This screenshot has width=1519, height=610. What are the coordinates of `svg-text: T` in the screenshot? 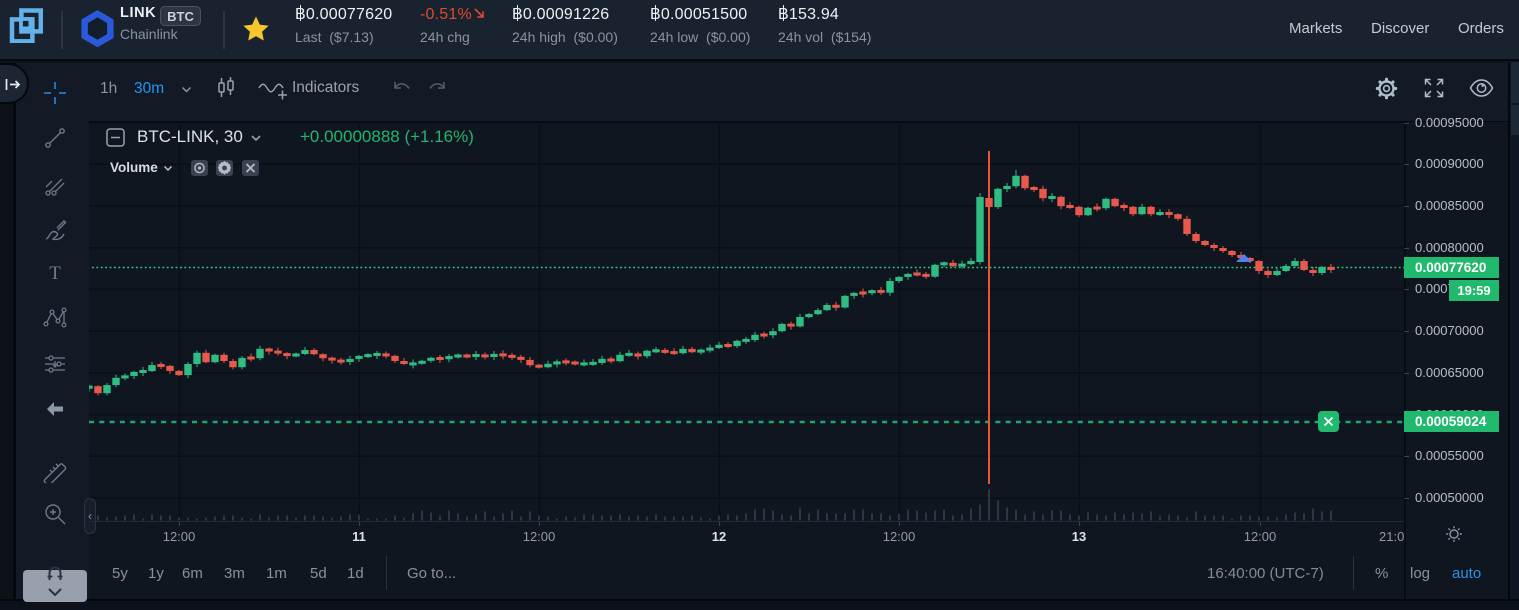 It's located at (55, 273).